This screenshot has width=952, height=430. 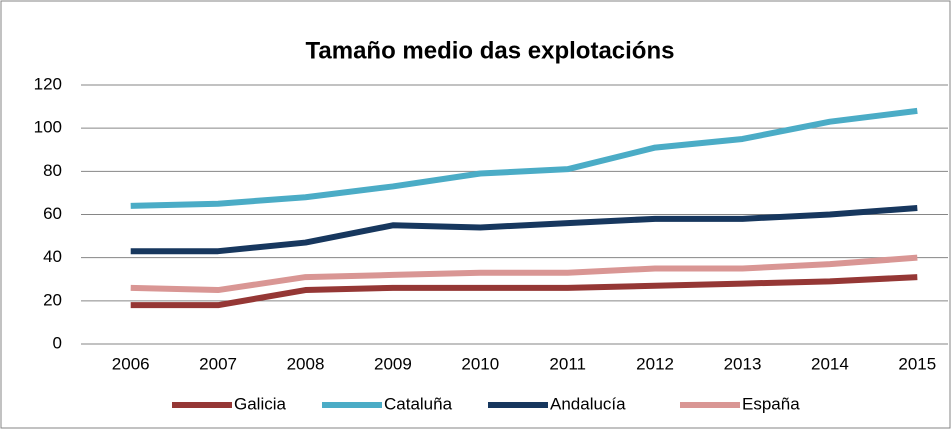 I want to click on x-tick-label: 2011, so click(x=567, y=363).